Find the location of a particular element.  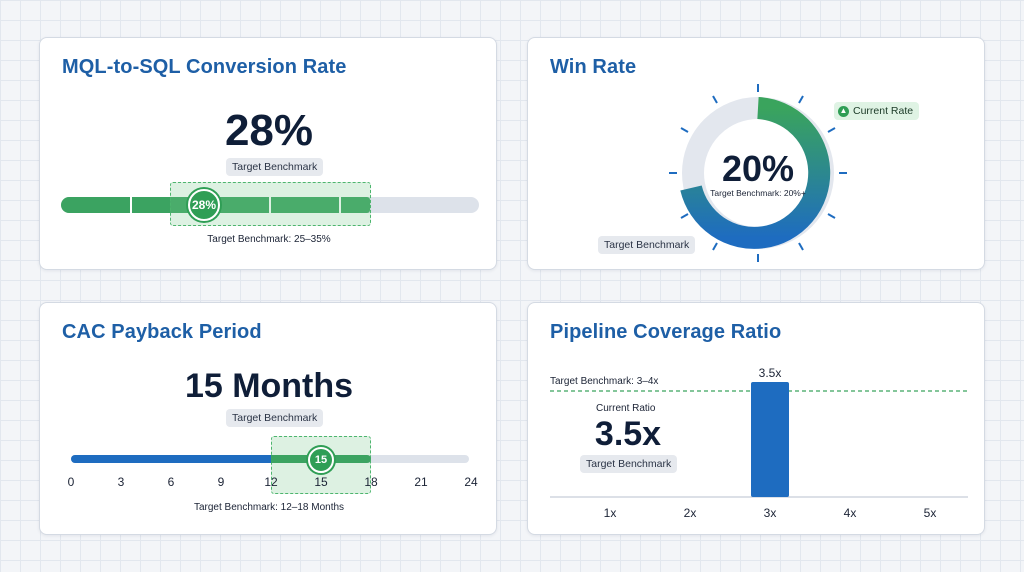

cac-value-marker: 15 is located at coordinates (321, 460).